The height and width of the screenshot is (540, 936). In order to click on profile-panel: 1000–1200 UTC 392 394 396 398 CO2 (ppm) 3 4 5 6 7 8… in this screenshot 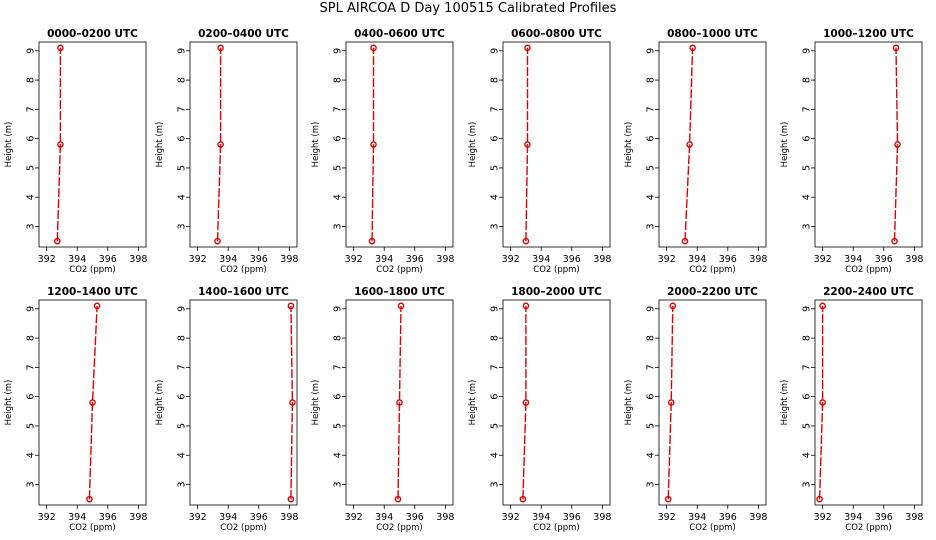, I will do `click(851, 151)`.